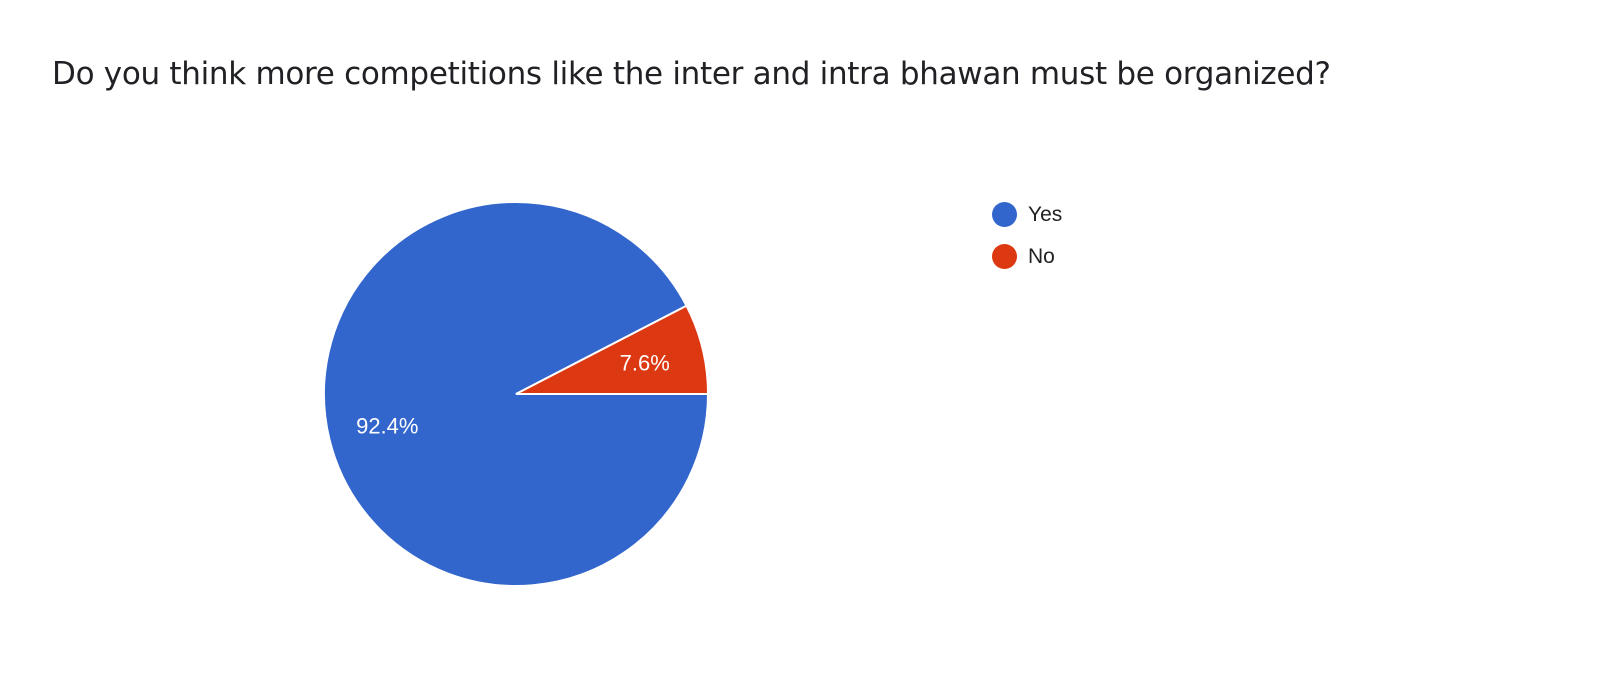 The image size is (1600, 673). Describe the element at coordinates (1045, 214) in the screenshot. I see `legend-label-yes: Yes` at that location.